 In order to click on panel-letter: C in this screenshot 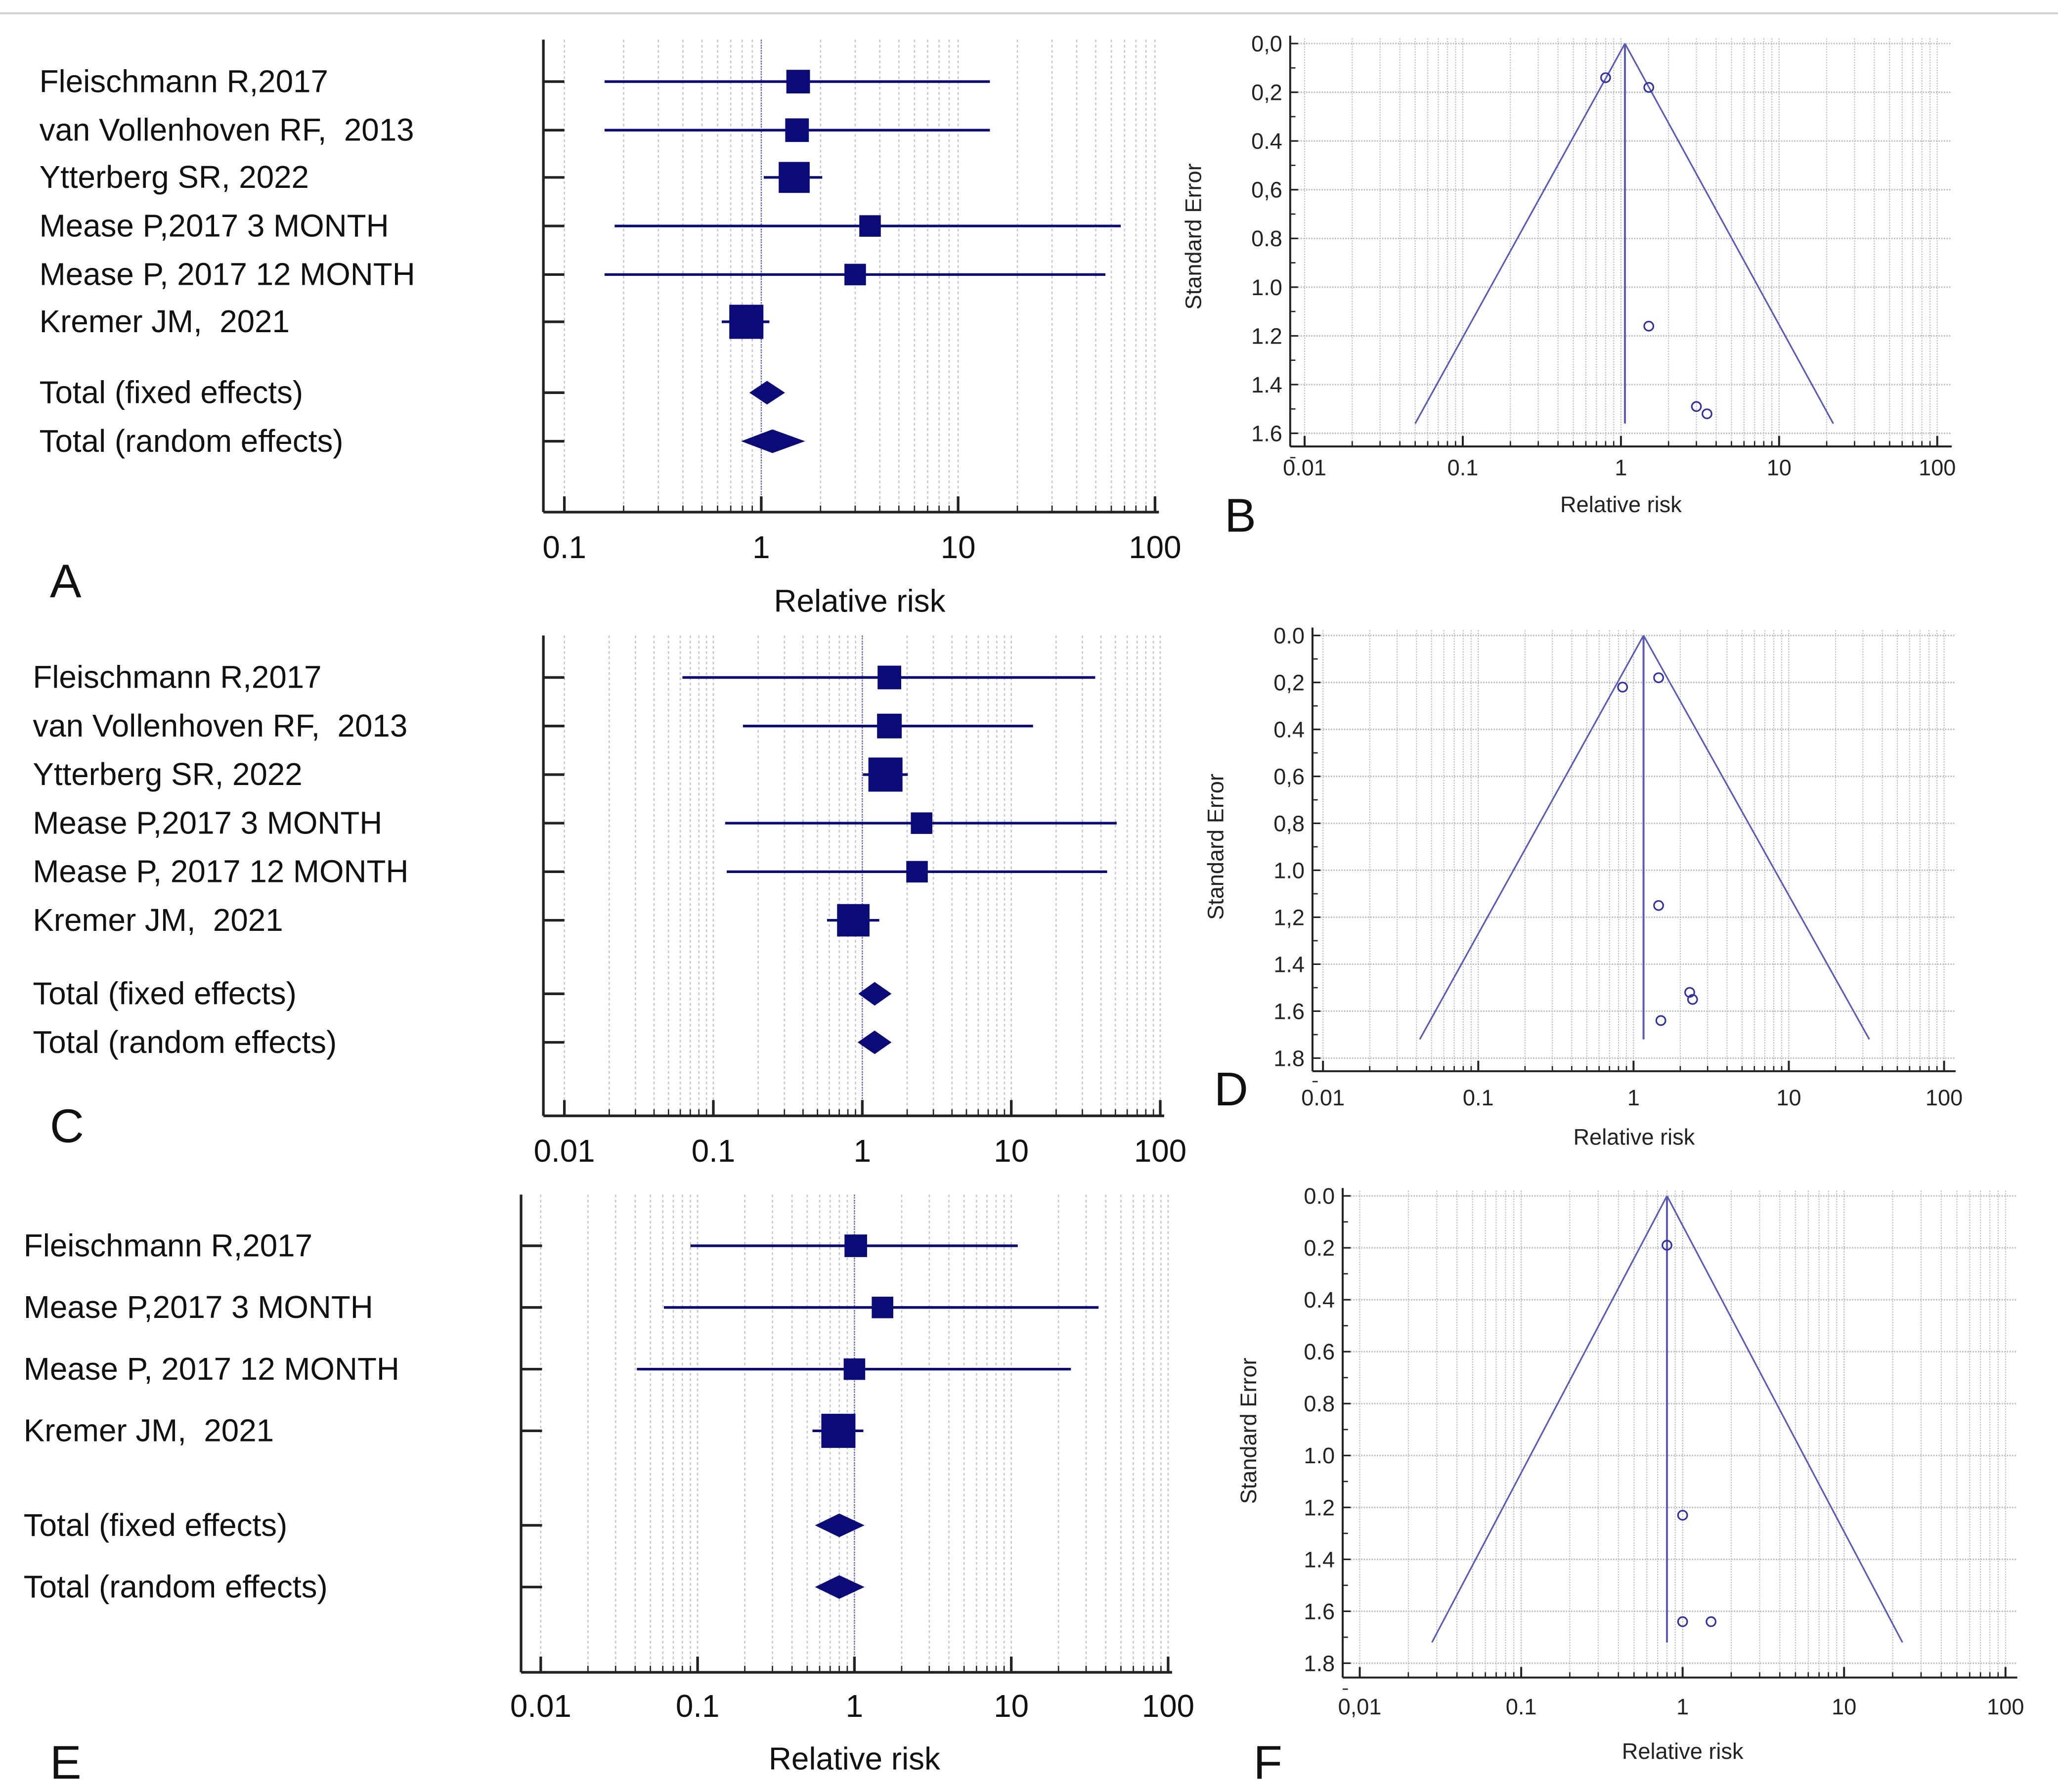, I will do `click(67, 1125)`.